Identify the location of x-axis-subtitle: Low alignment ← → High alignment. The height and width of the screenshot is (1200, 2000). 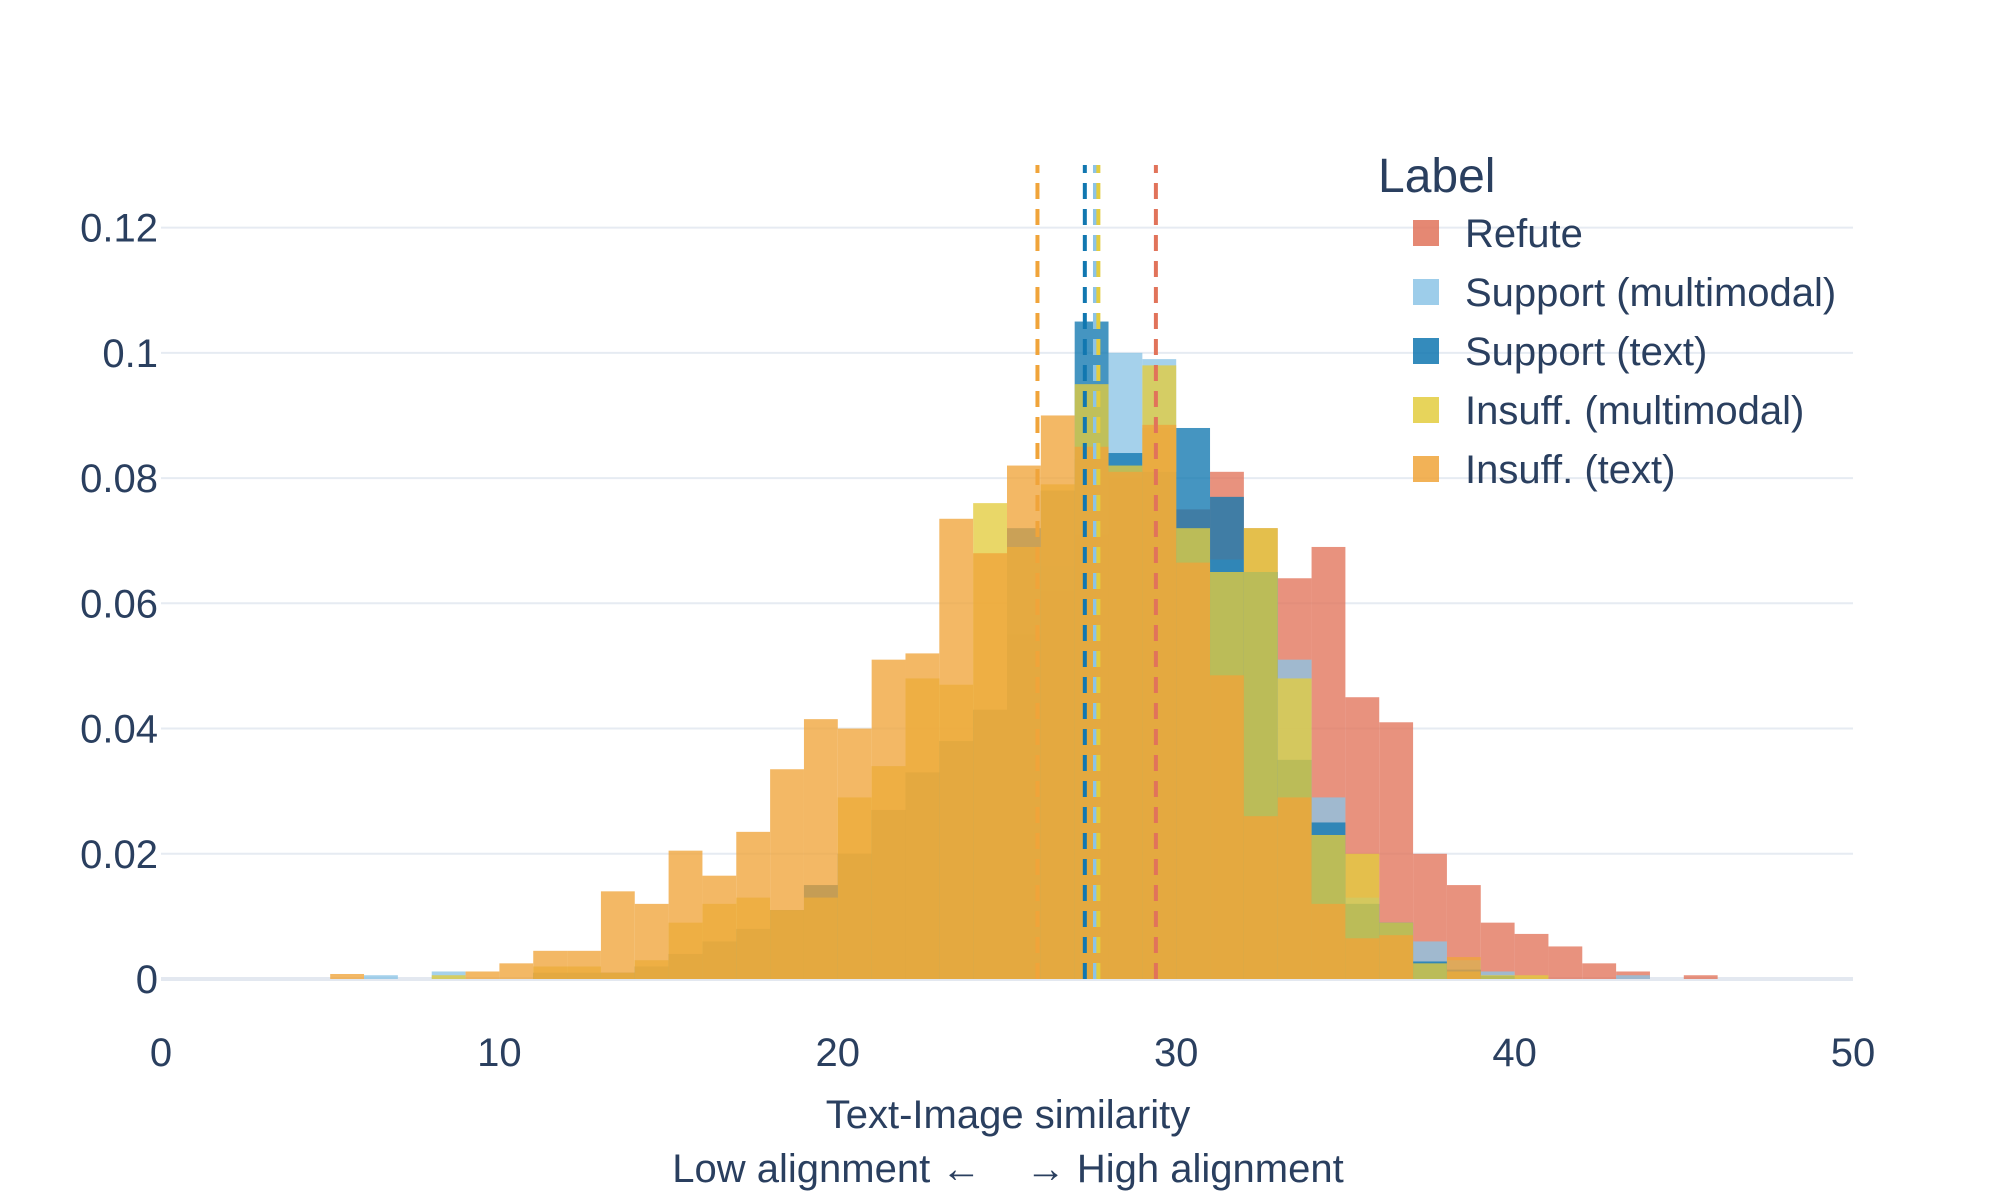
(1007, 1169).